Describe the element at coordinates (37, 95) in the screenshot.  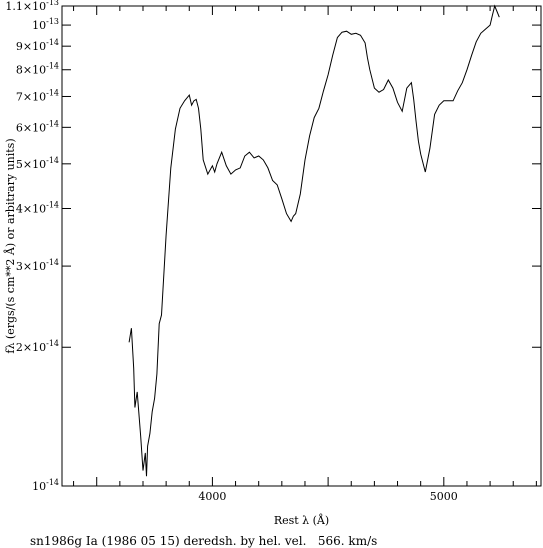
I see `y-tick-label: 7×10⁻¹⁴` at that location.